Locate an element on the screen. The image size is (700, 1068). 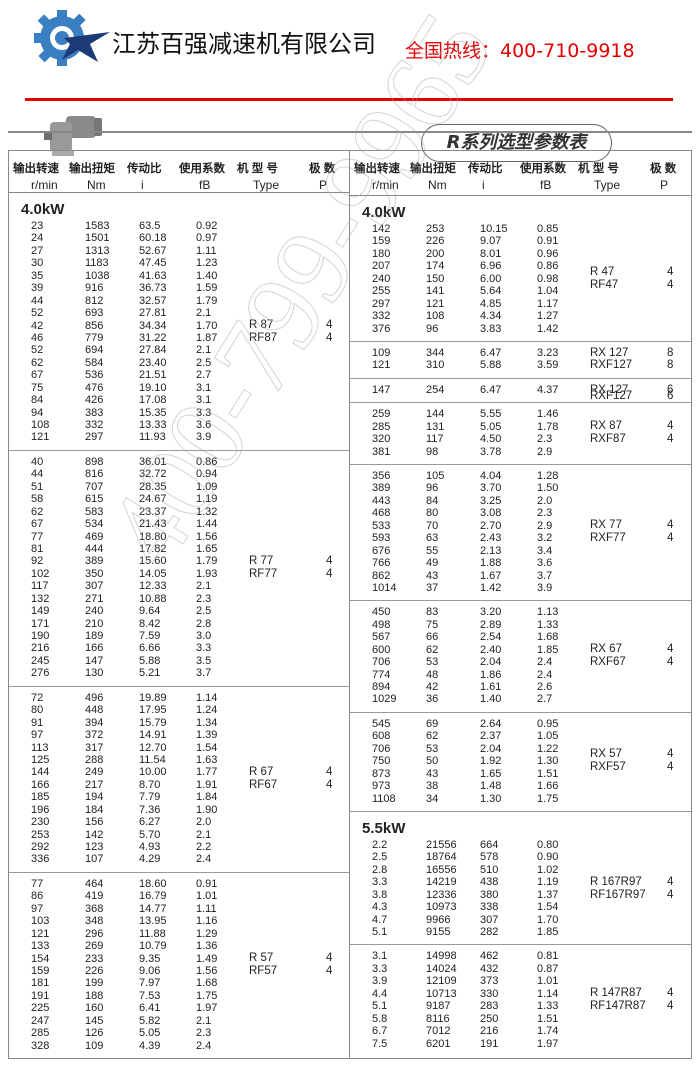
cell: 310 is located at coordinates (435, 365).